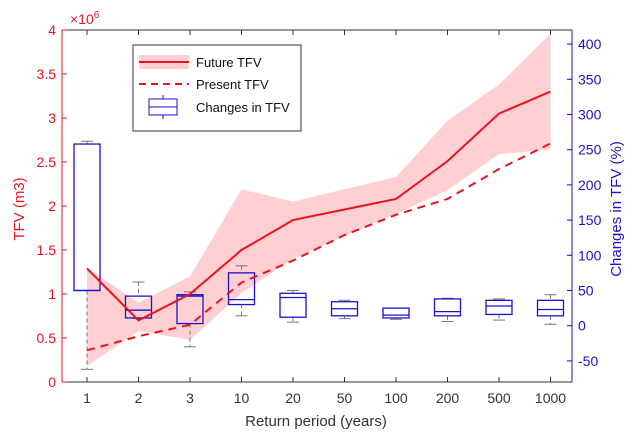 Image resolution: width=635 pixels, height=434 pixels. I want to click on left-tick-label-3.5: 3.5, so click(47, 74).